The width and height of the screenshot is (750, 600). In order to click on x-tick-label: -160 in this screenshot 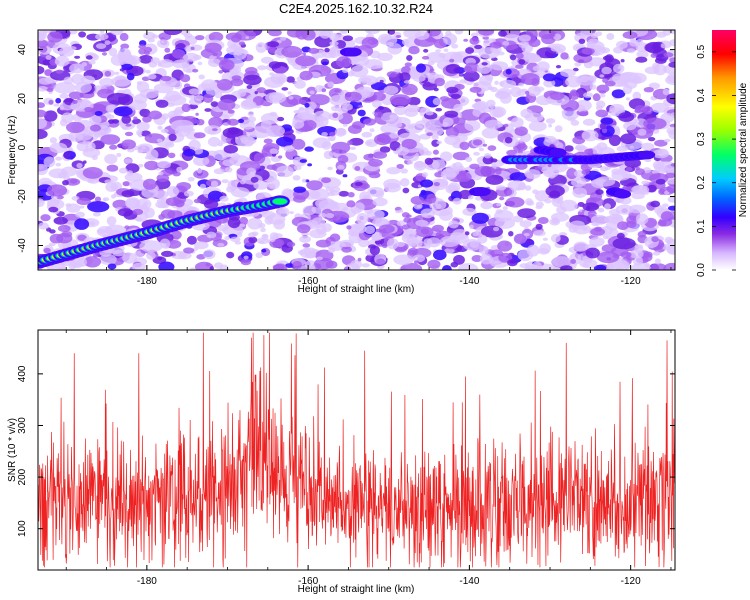, I will do `click(308, 281)`.